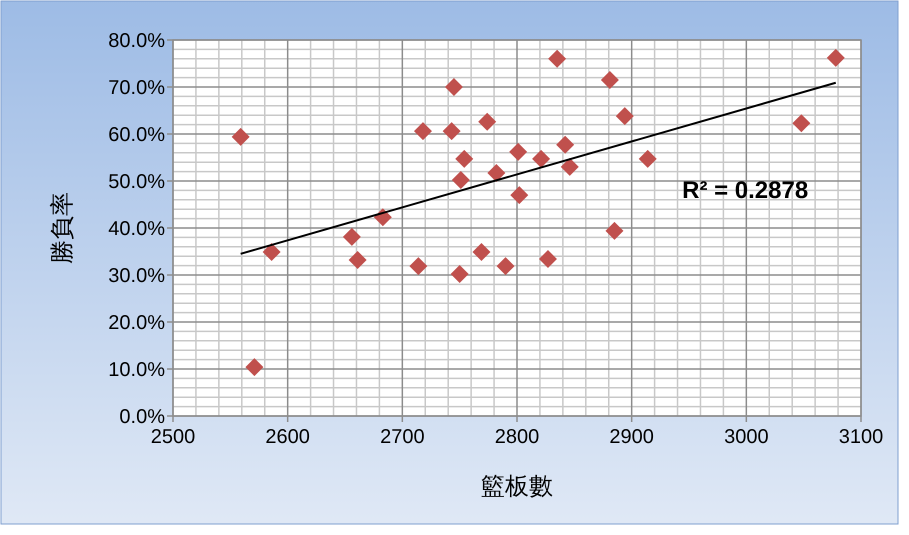 The image size is (909, 535). Describe the element at coordinates (137, 323) in the screenshot. I see `y-tick-label: 20.0%` at that location.